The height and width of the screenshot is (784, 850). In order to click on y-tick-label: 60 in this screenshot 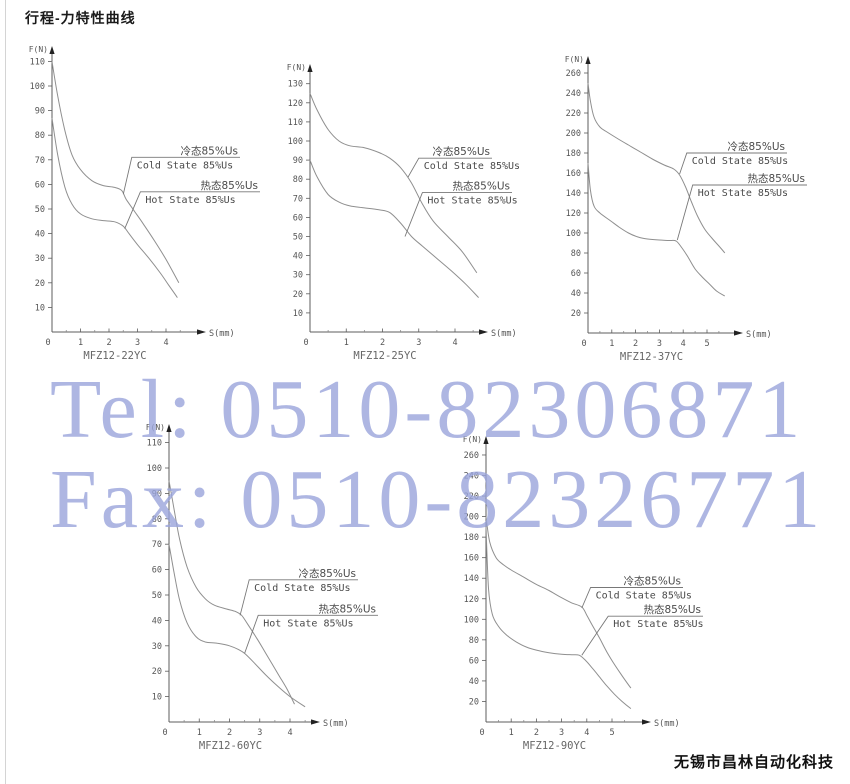, I will do `click(474, 661)`.